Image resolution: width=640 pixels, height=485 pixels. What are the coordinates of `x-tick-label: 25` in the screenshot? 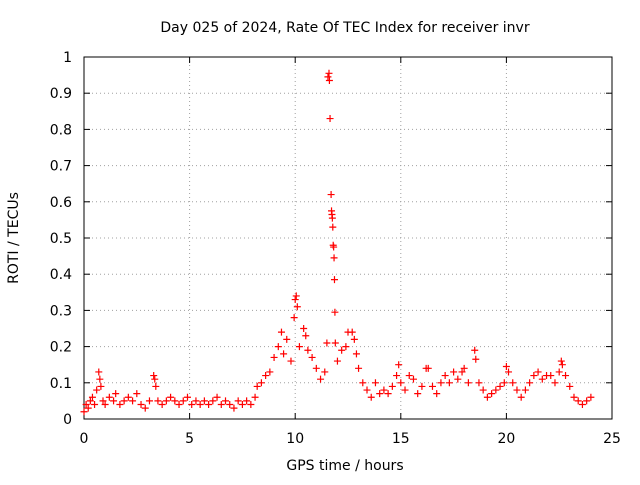 It's located at (612, 439).